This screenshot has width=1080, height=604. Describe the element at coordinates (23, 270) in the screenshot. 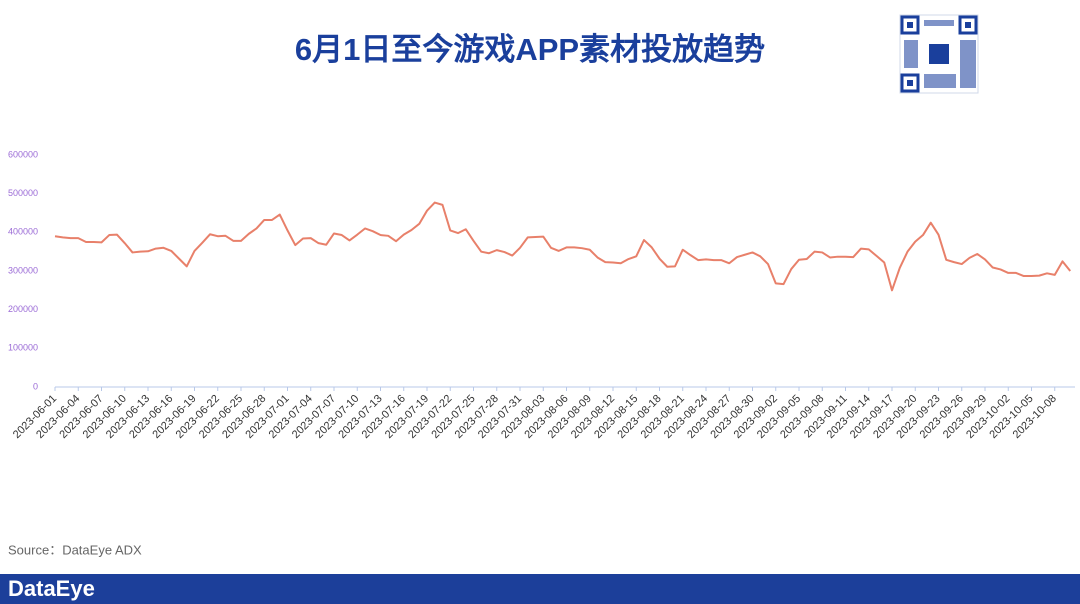

I see `y-tick-label: 300000` at that location.